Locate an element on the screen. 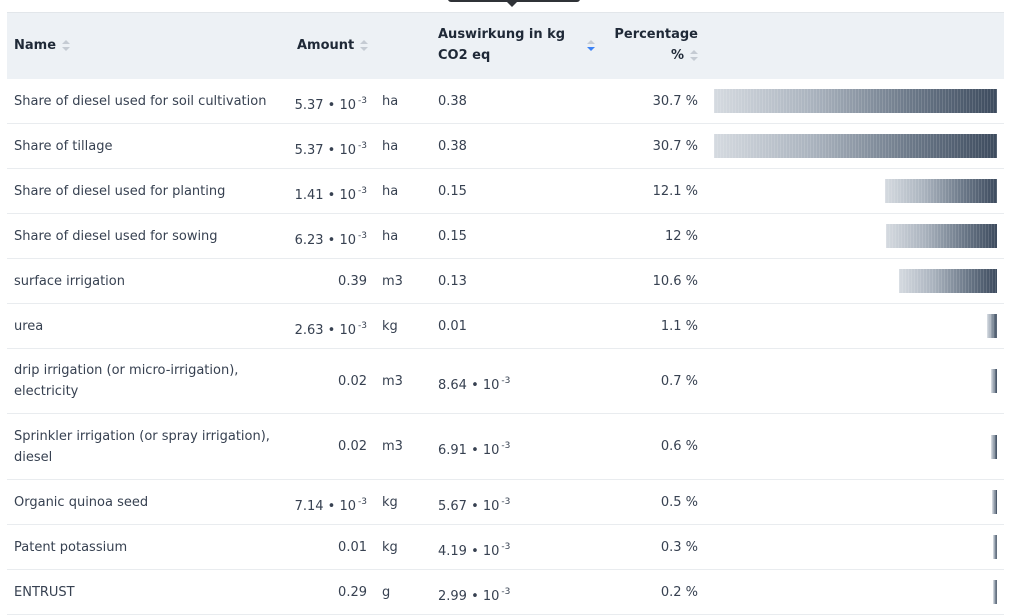  column-header-amount: Amount is located at coordinates (333, 45).